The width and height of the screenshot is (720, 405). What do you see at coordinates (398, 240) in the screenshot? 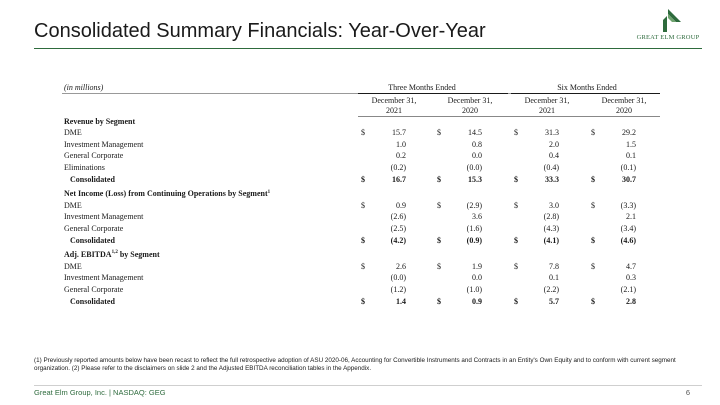
I see `total-value: (4.2)` at bounding box center [398, 240].